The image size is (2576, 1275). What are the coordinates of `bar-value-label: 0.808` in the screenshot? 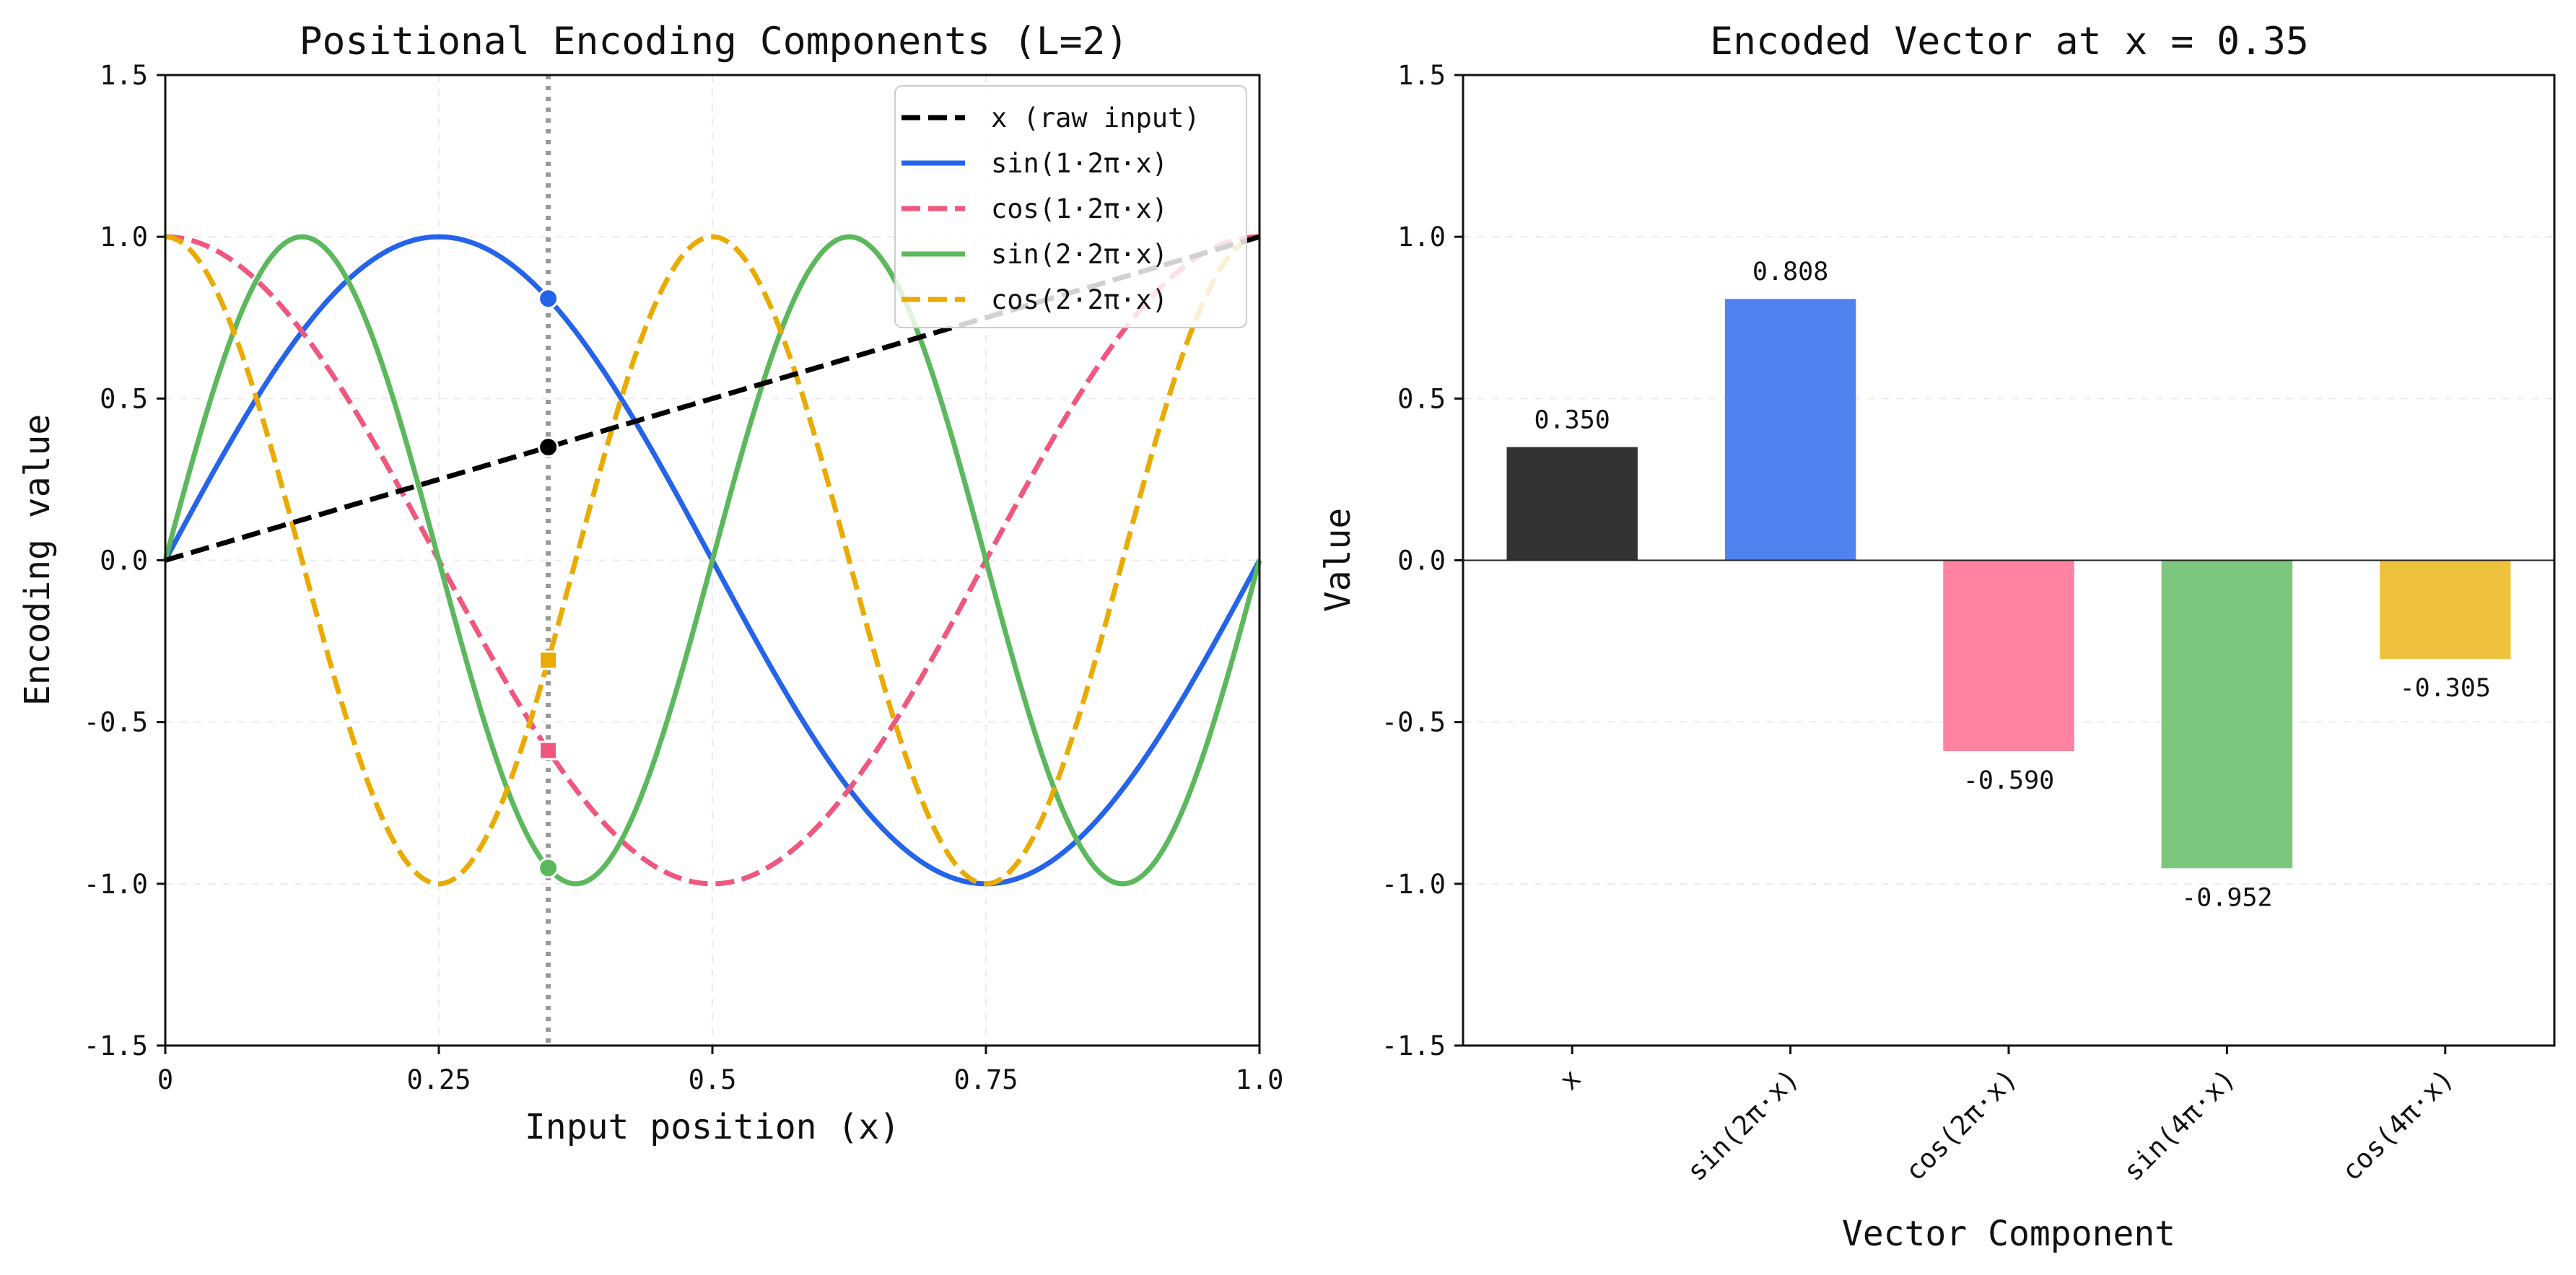 It's located at (1790, 272).